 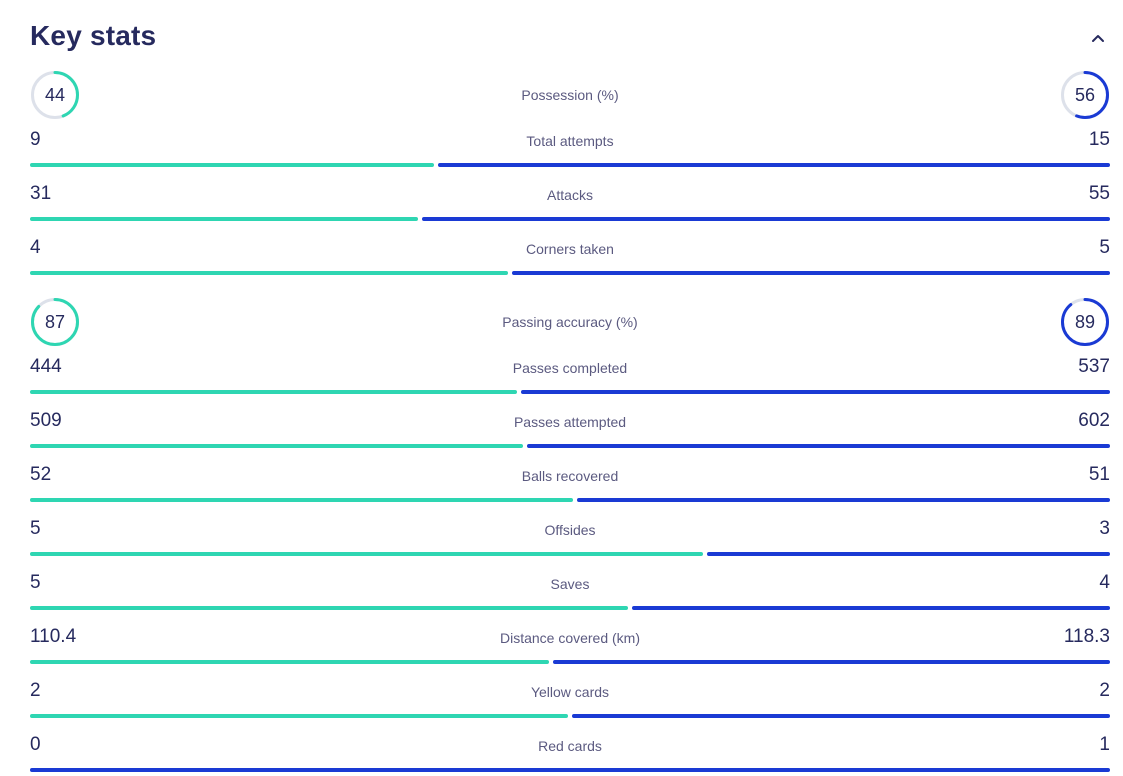 What do you see at coordinates (570, 593) in the screenshot?
I see `stat-row: 5 Saves 4` at bounding box center [570, 593].